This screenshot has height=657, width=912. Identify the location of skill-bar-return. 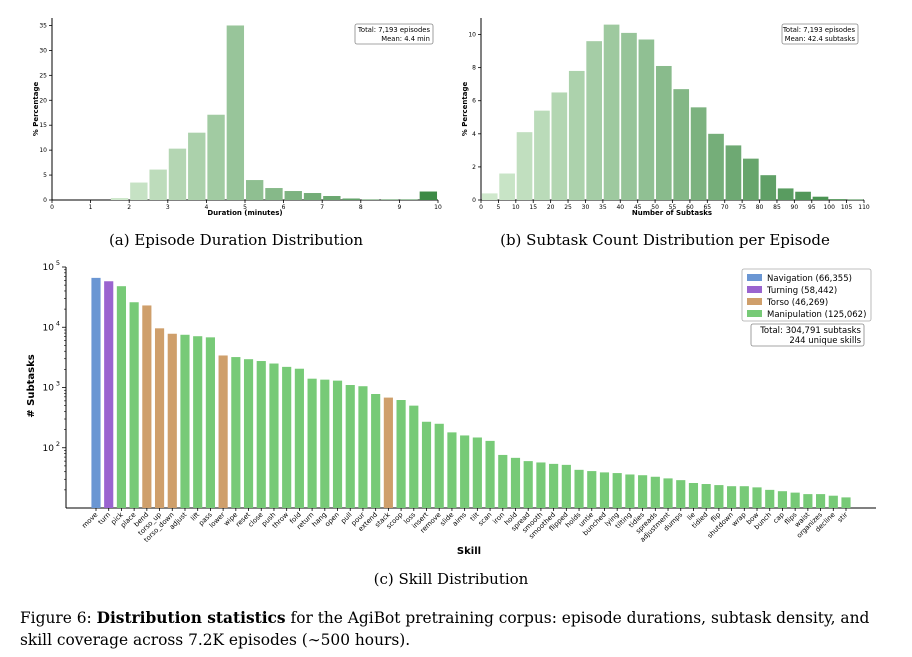
(312, 443).